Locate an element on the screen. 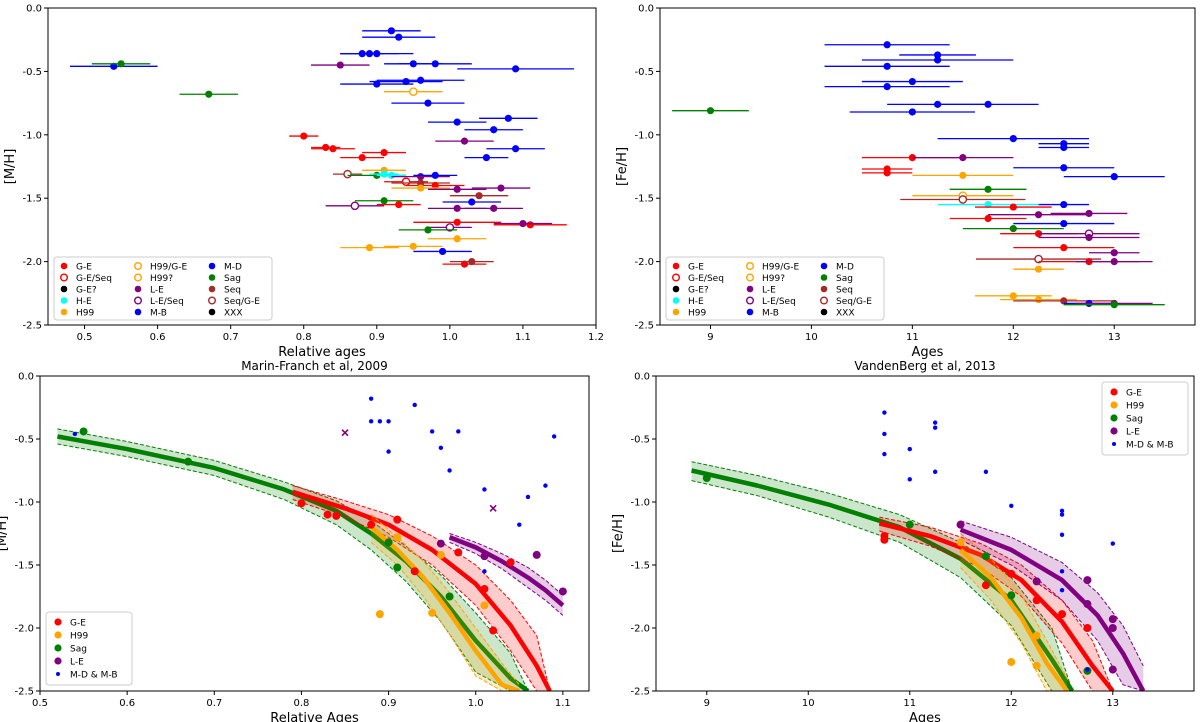  chart-title: VandenBerg et al, 2013 is located at coordinates (924, 366).